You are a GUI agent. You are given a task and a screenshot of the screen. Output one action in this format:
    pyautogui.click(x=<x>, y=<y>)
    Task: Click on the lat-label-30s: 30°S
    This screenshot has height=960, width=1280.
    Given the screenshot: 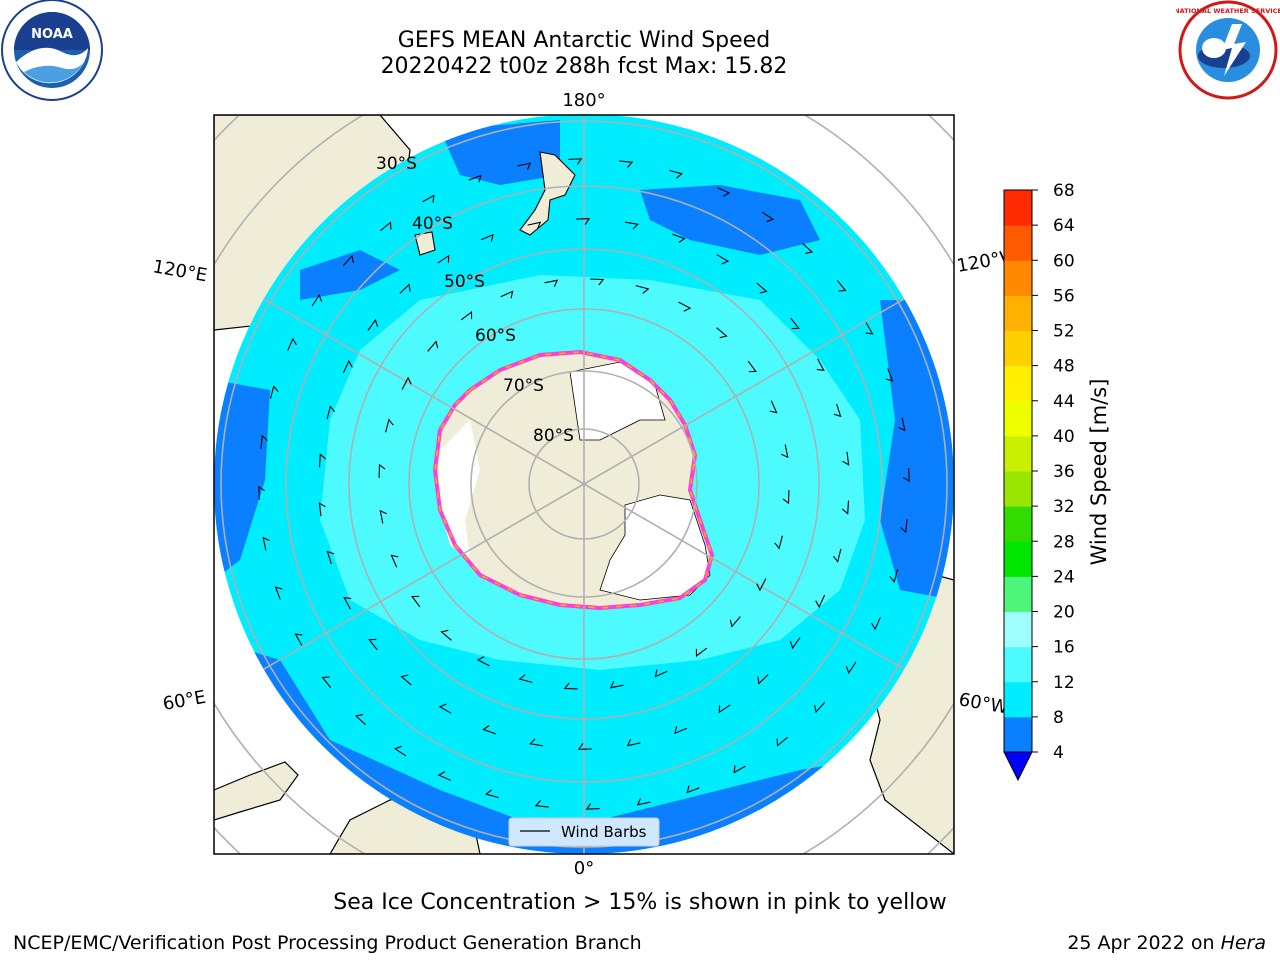 What is the action you would take?
    pyautogui.click(x=396, y=164)
    